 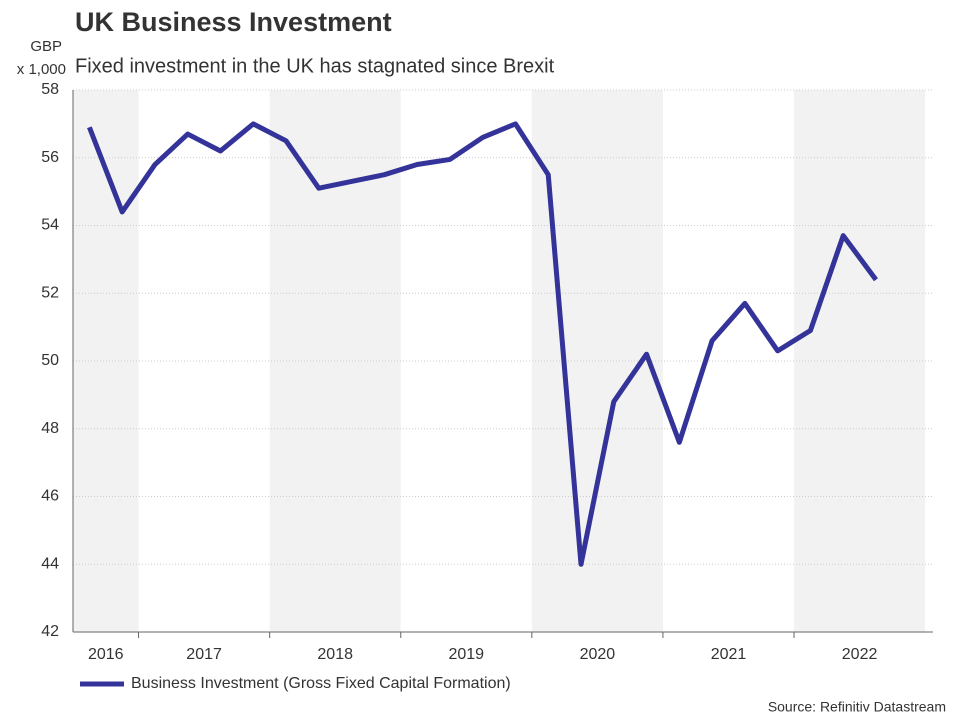 I want to click on x-tick-label: 2017, so click(x=204, y=654).